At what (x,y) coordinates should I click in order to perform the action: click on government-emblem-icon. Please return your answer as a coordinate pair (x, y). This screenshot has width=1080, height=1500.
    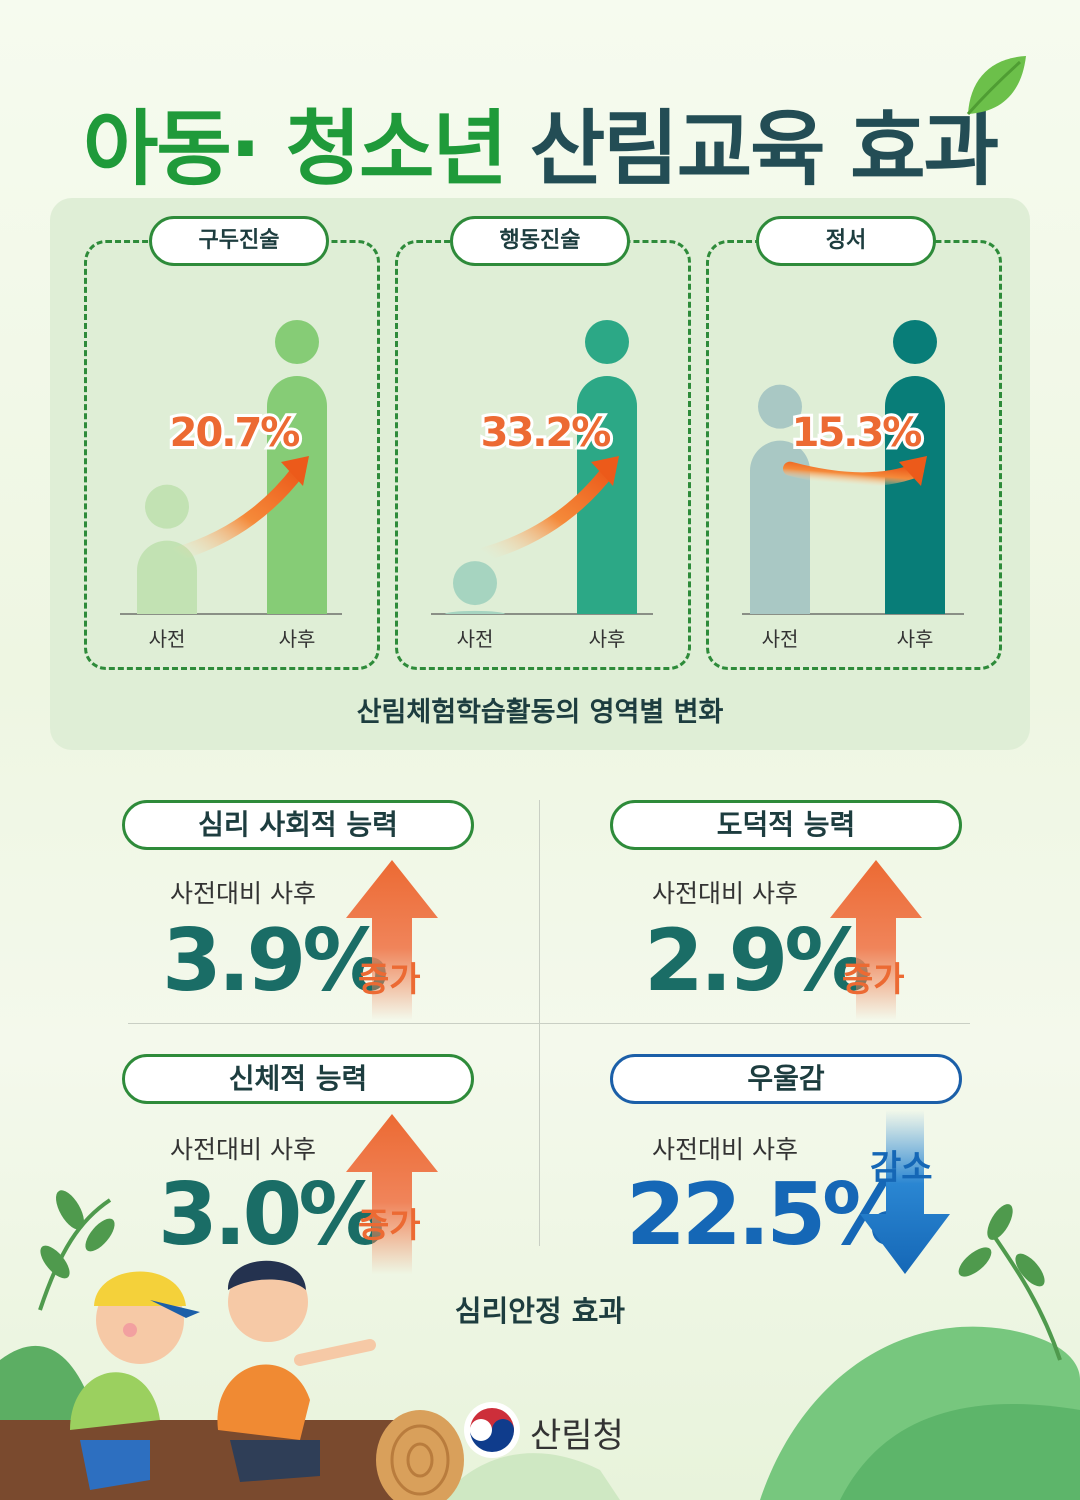
    Looking at the image, I should click on (492, 1430).